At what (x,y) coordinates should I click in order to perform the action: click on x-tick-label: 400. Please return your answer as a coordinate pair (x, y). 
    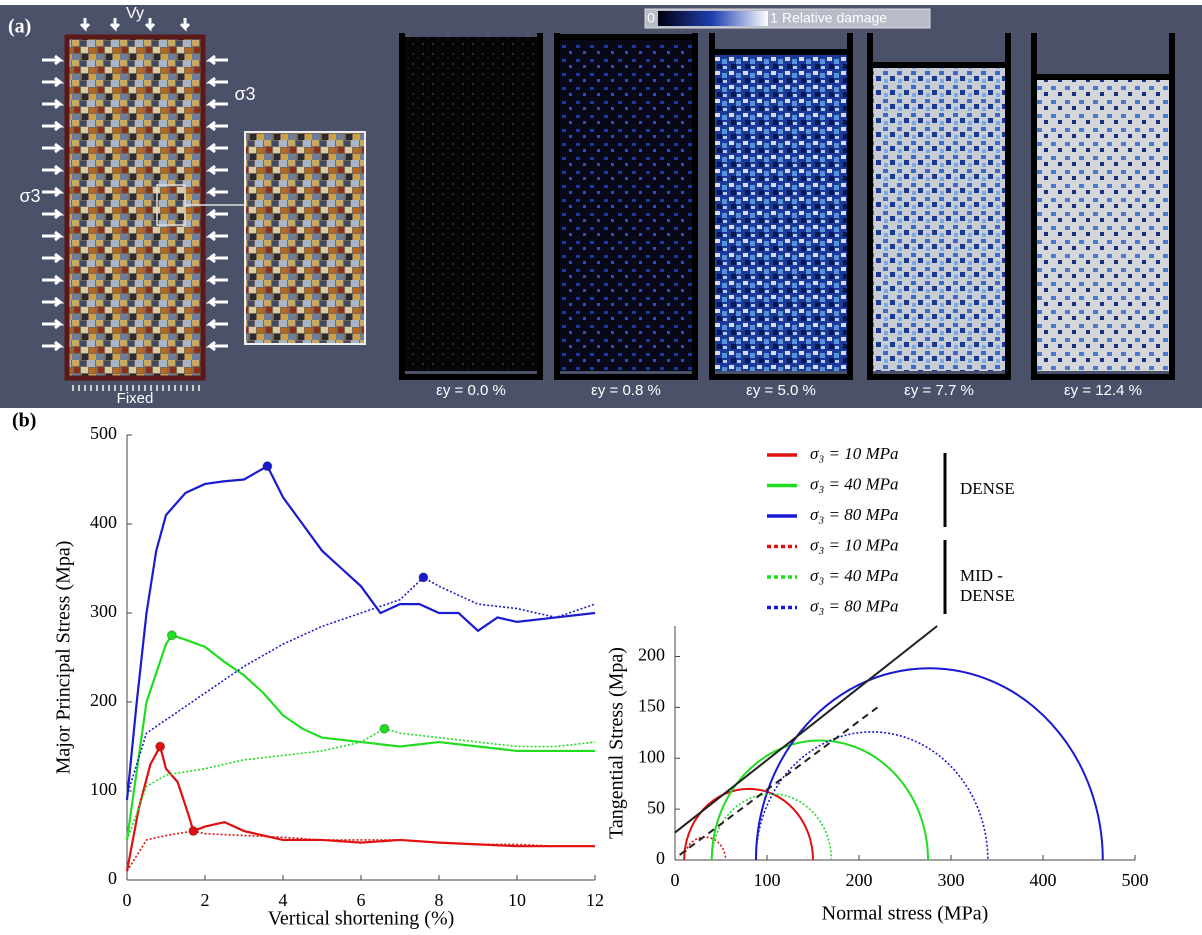
    Looking at the image, I should click on (1043, 880).